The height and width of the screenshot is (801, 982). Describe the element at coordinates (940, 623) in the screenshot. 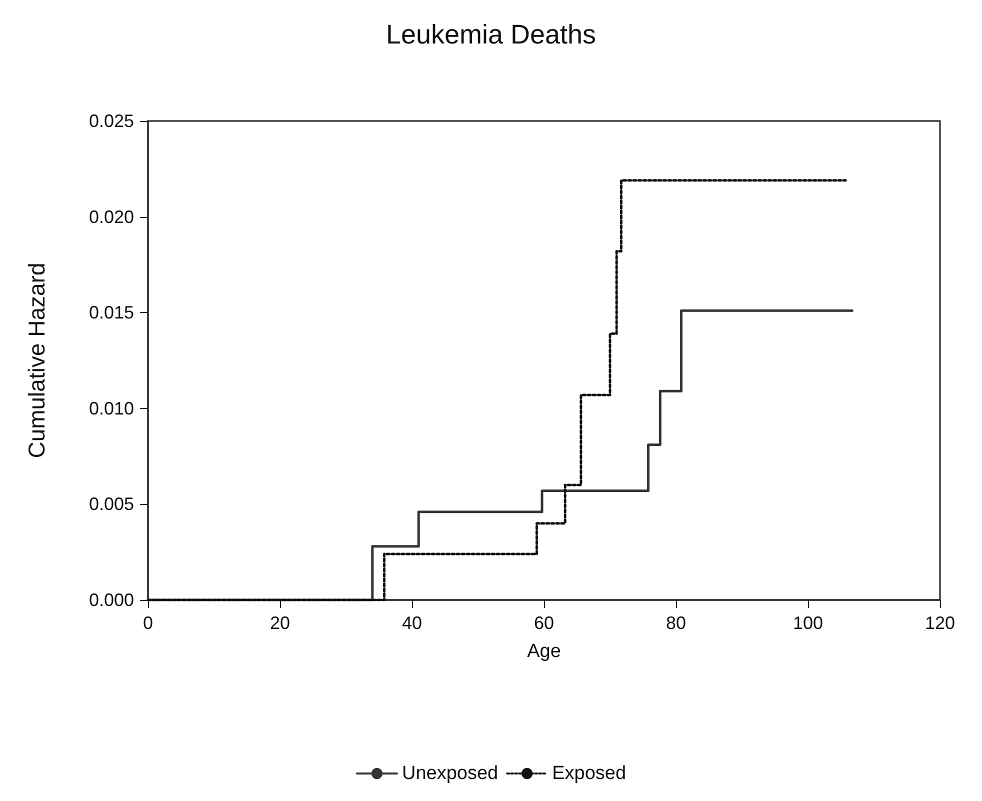

I see `x-tick-label: 120` at that location.